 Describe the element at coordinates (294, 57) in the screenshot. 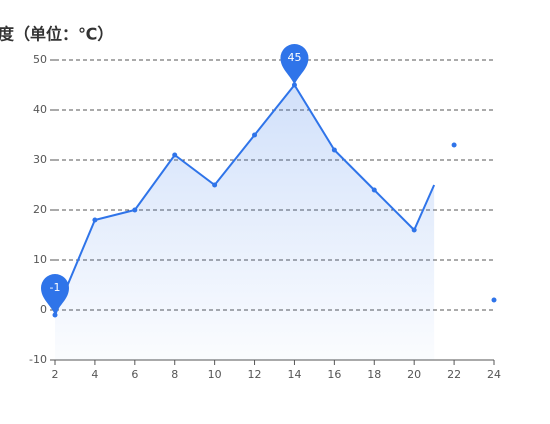

I see `mark-label: 45` at that location.